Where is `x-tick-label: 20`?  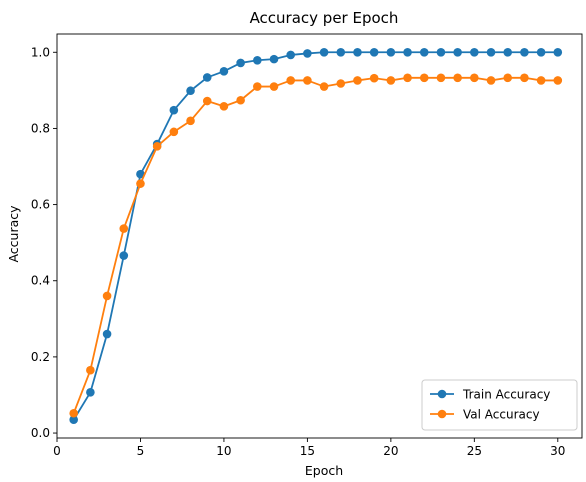
x-tick-label: 20 is located at coordinates (390, 451).